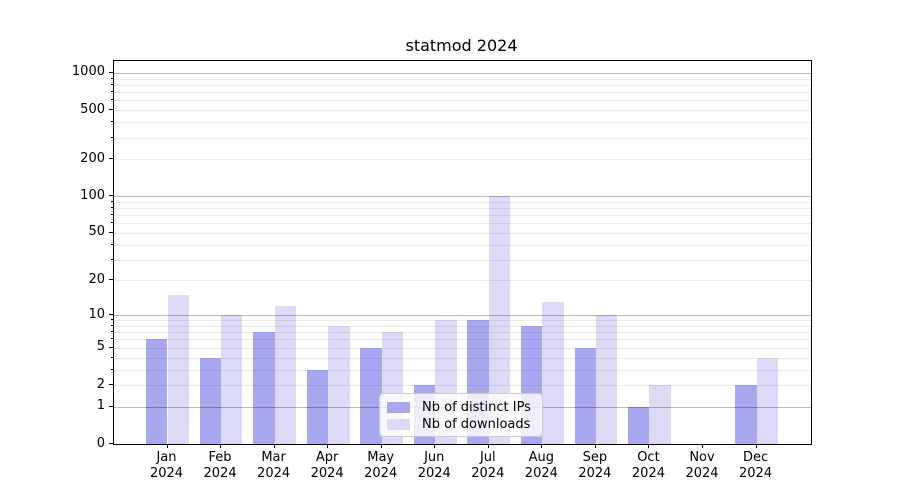 This screenshot has width=900, height=500. What do you see at coordinates (92, 195) in the screenshot?
I see `y-tick-label-100: 100` at bounding box center [92, 195].